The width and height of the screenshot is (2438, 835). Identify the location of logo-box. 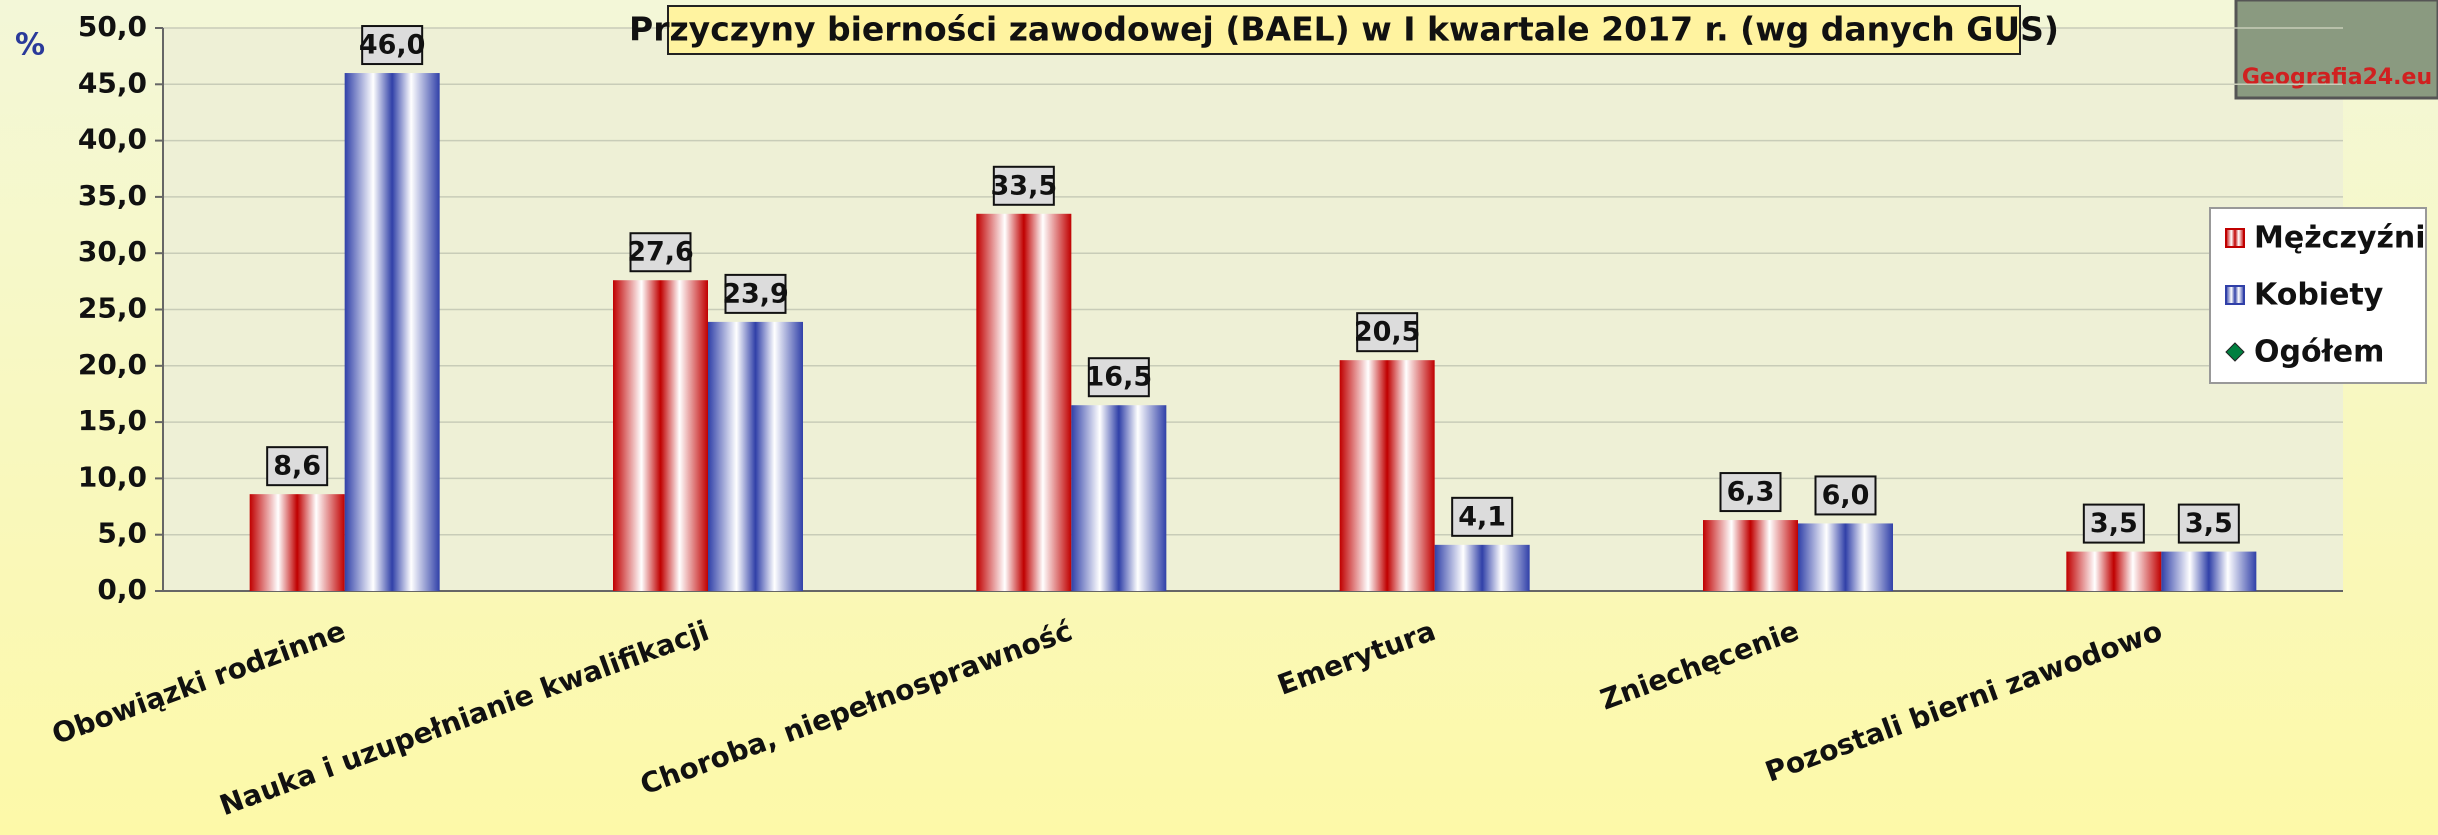
(2336, 50).